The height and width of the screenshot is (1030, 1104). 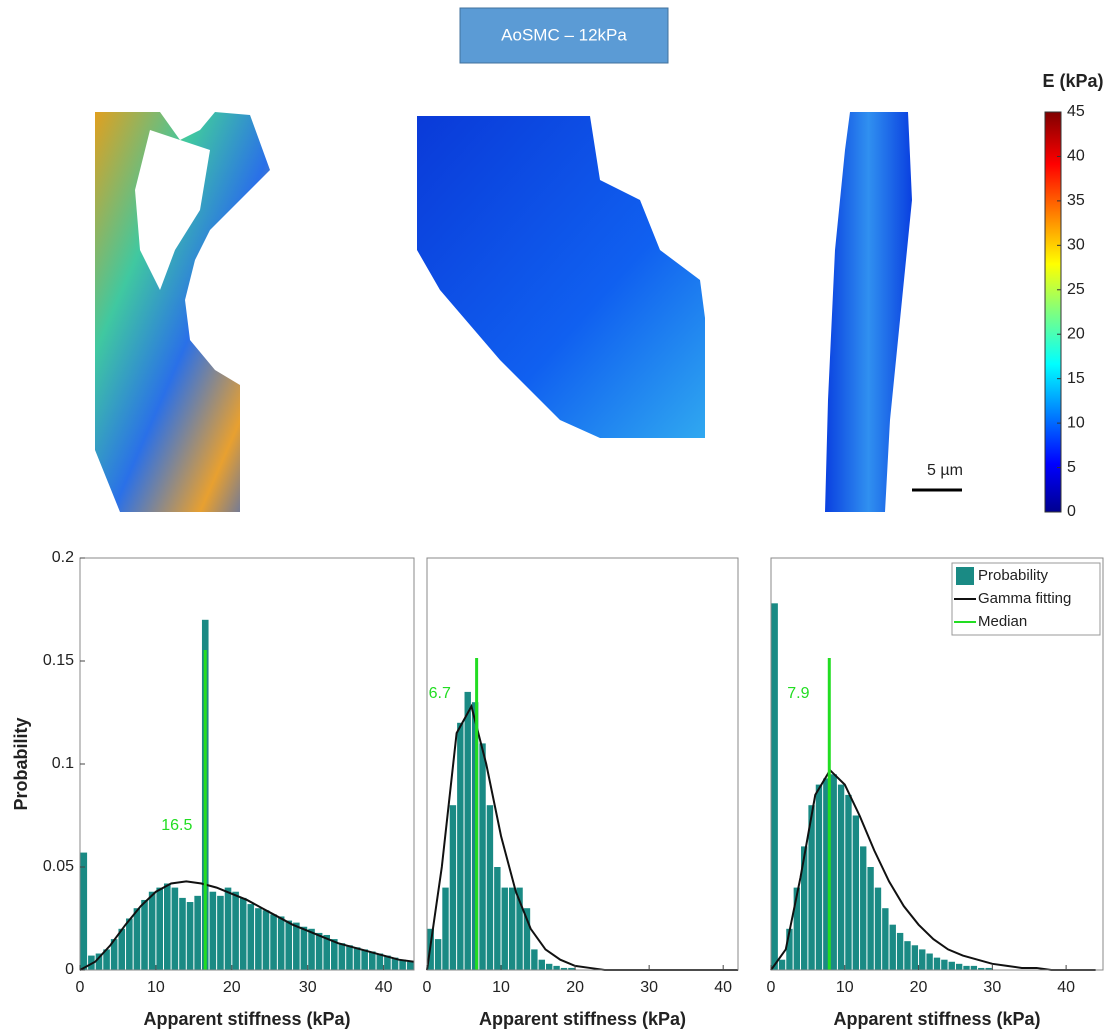 I want to click on colorbar-title: E (kPa), so click(x=1072, y=81).